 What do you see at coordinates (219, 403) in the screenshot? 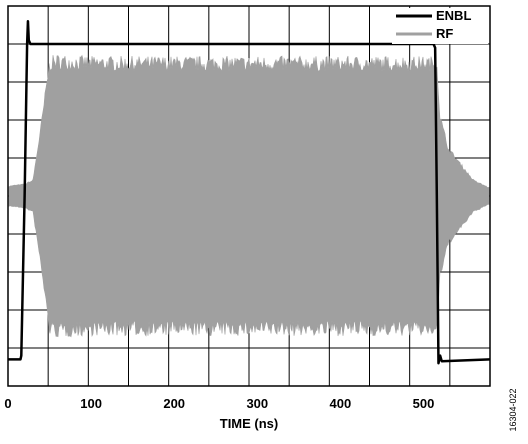
I see `x-axis-ticks: 0 100 200 300 400 500` at bounding box center [219, 403].